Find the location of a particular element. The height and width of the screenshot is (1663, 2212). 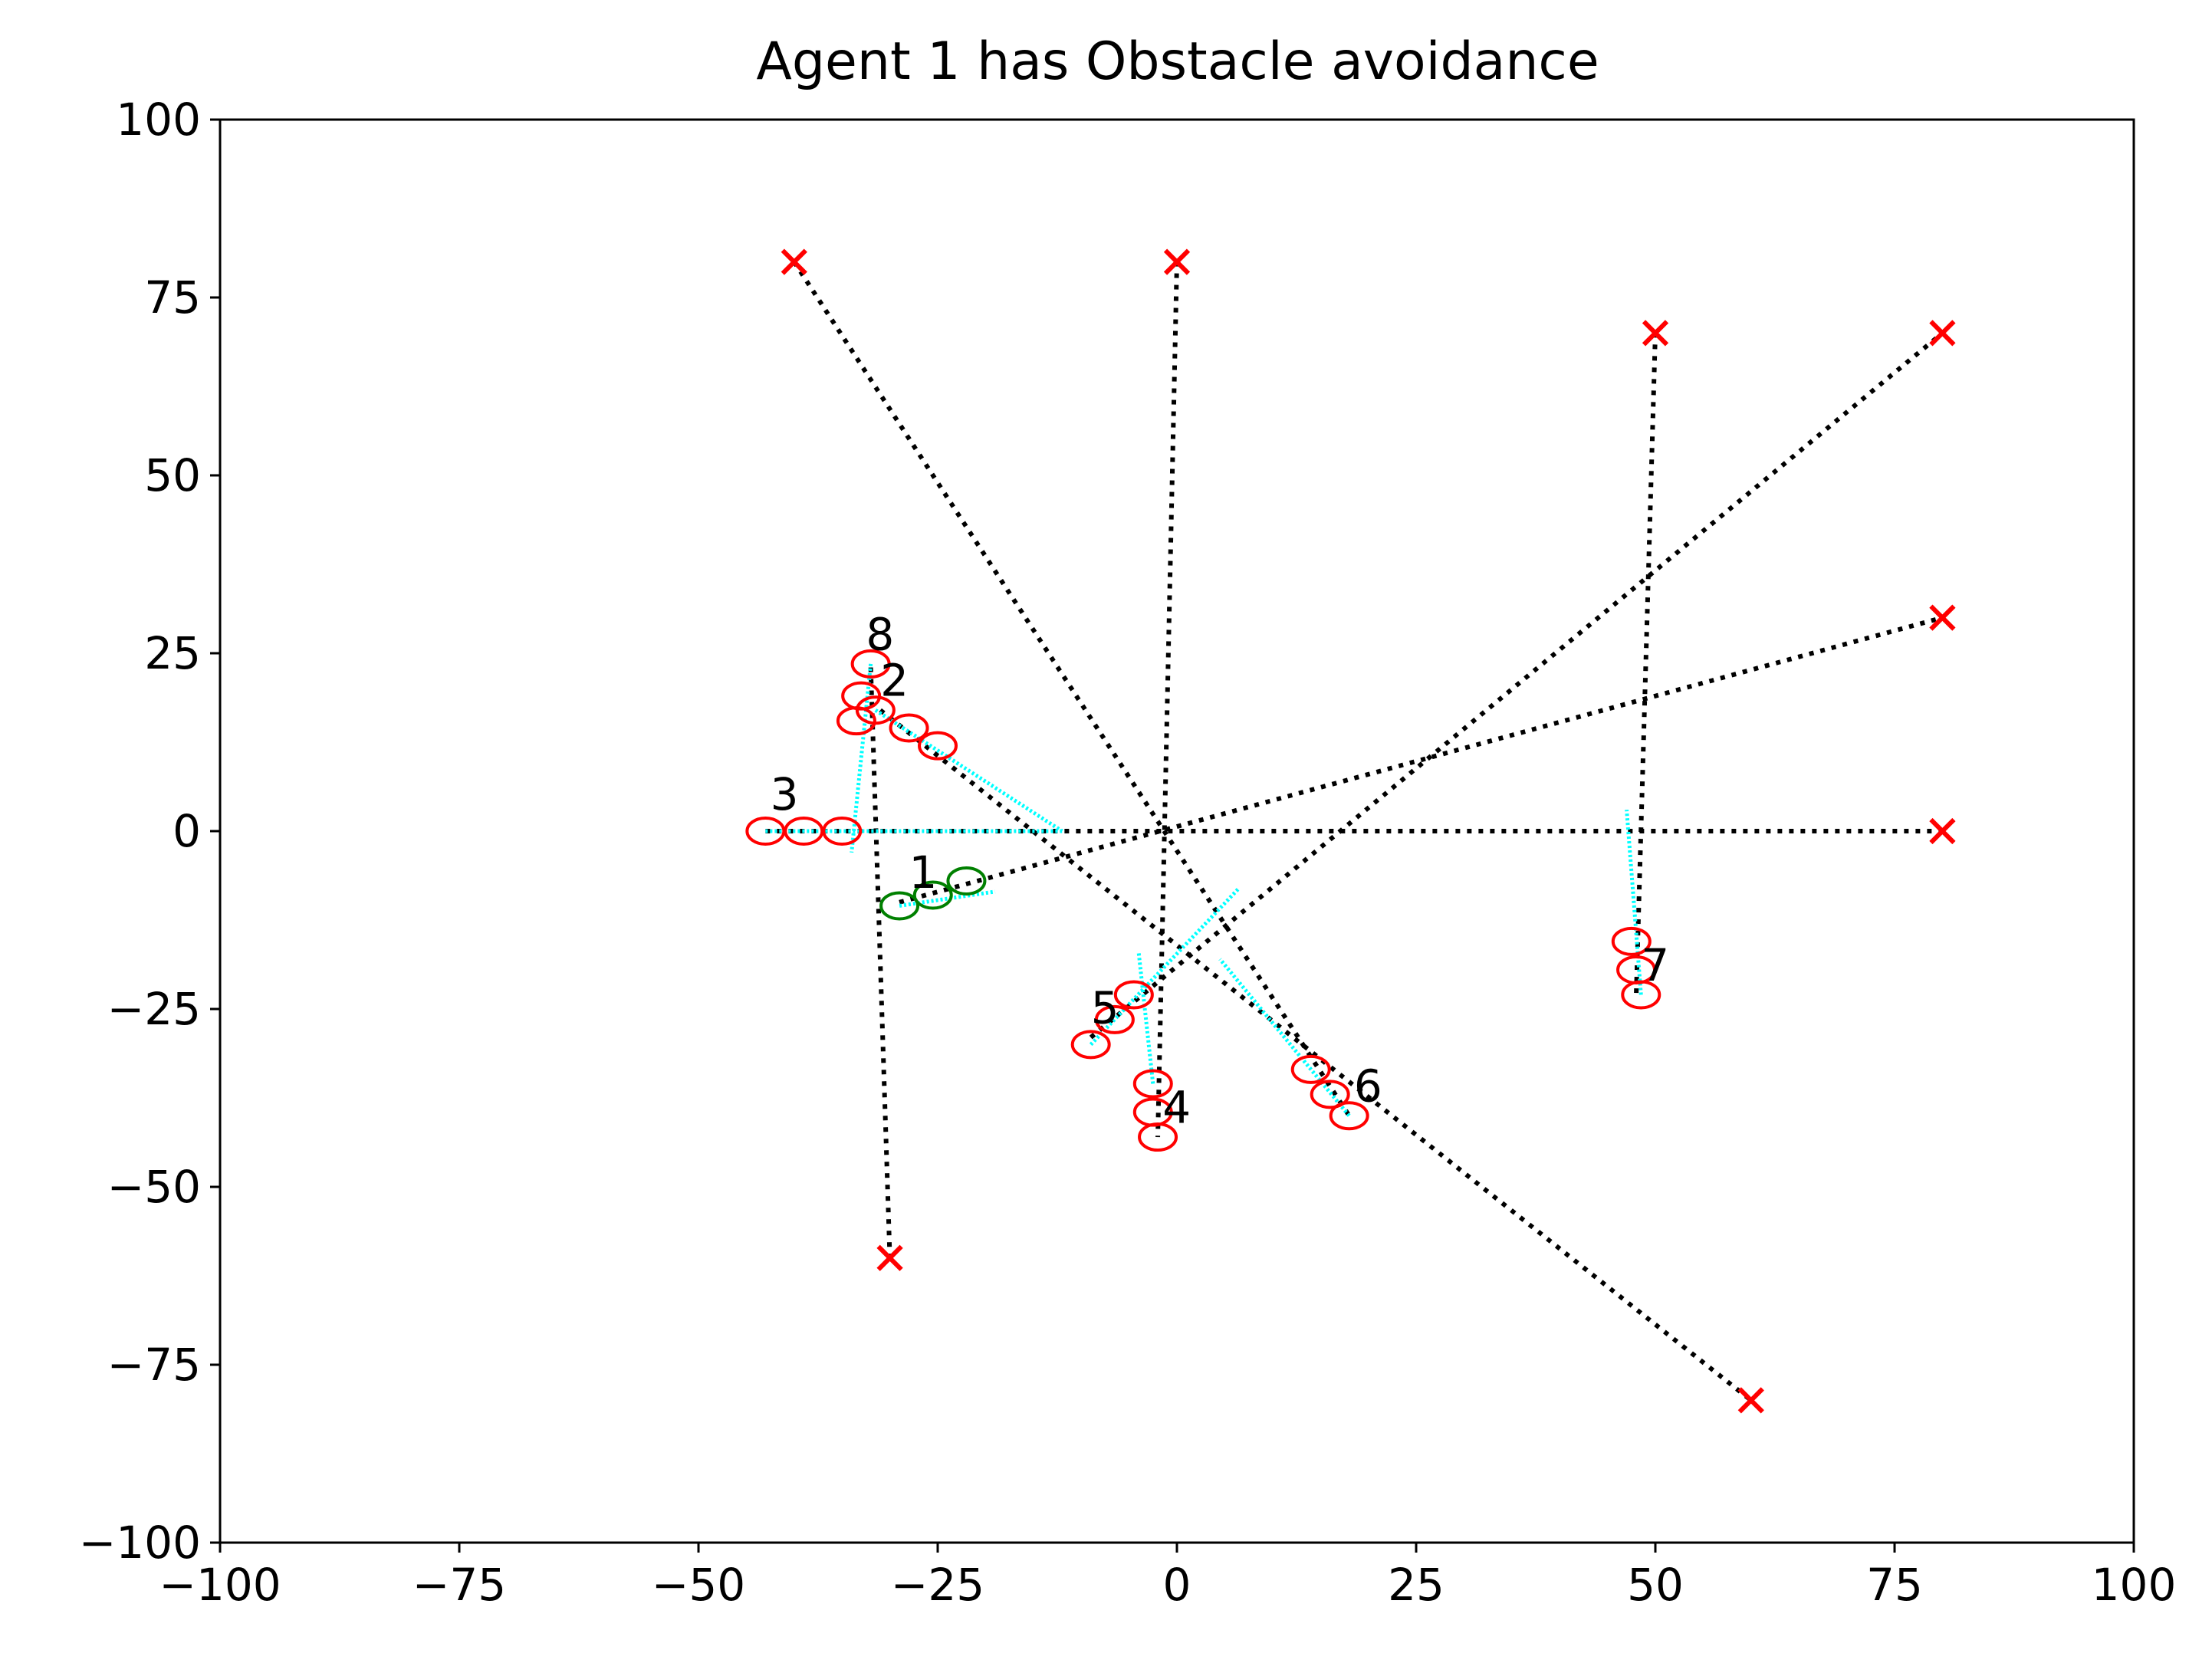

y-tick-label: 0 is located at coordinates (187, 831).